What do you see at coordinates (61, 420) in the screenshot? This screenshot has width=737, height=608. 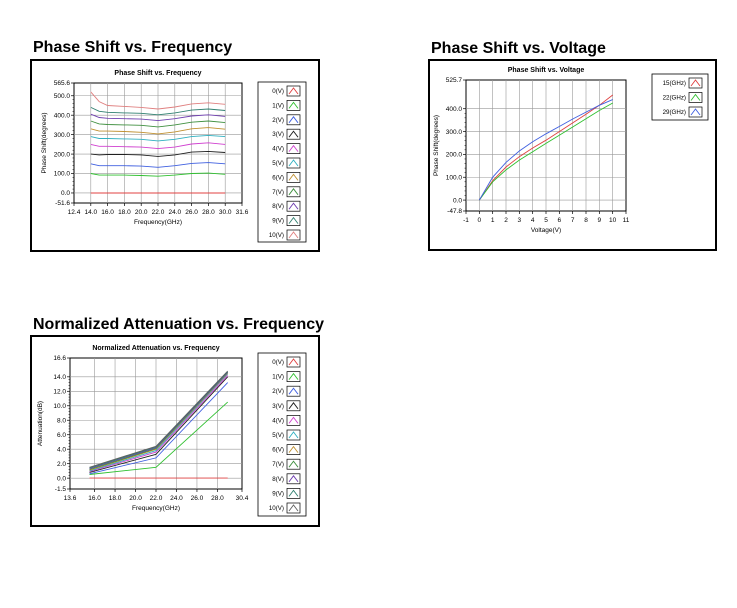 I see `y-tick-label: 8.0` at bounding box center [61, 420].